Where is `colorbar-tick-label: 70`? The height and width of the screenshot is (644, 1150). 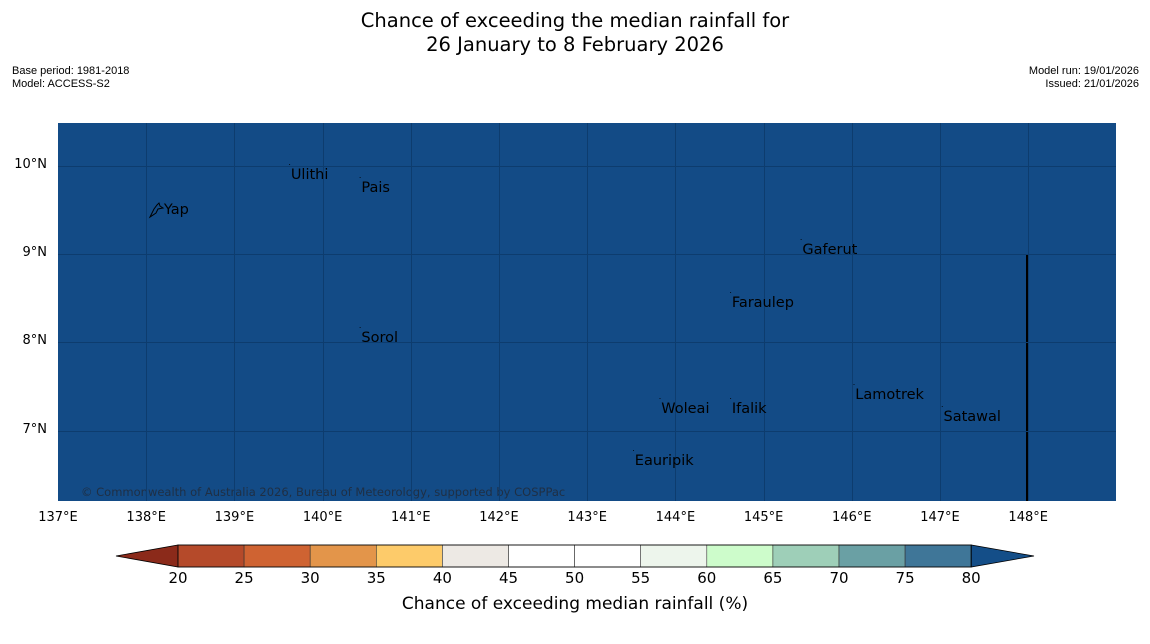
colorbar-tick-label: 70 is located at coordinates (839, 578).